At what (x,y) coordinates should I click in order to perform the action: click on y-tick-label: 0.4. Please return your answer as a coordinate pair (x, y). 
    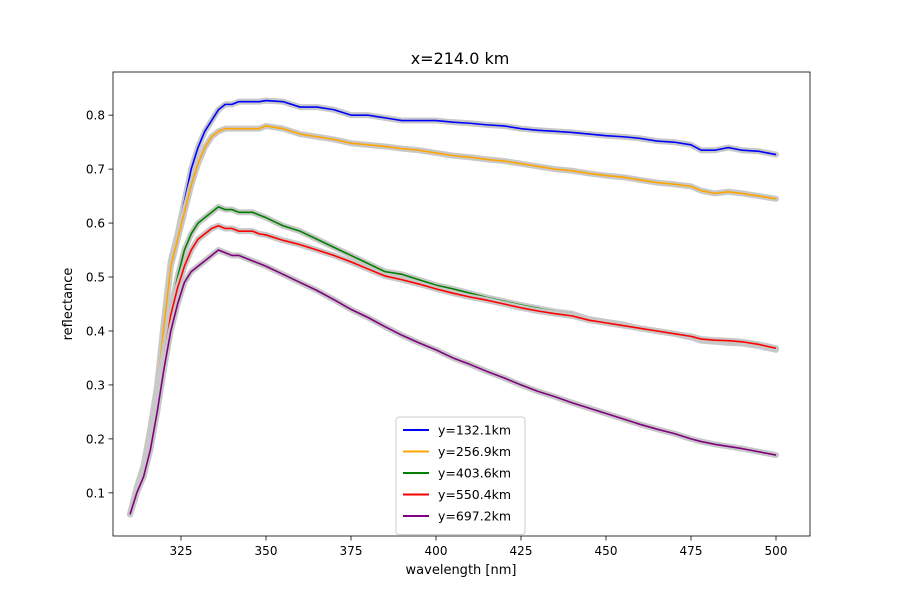
    Looking at the image, I should click on (95, 331).